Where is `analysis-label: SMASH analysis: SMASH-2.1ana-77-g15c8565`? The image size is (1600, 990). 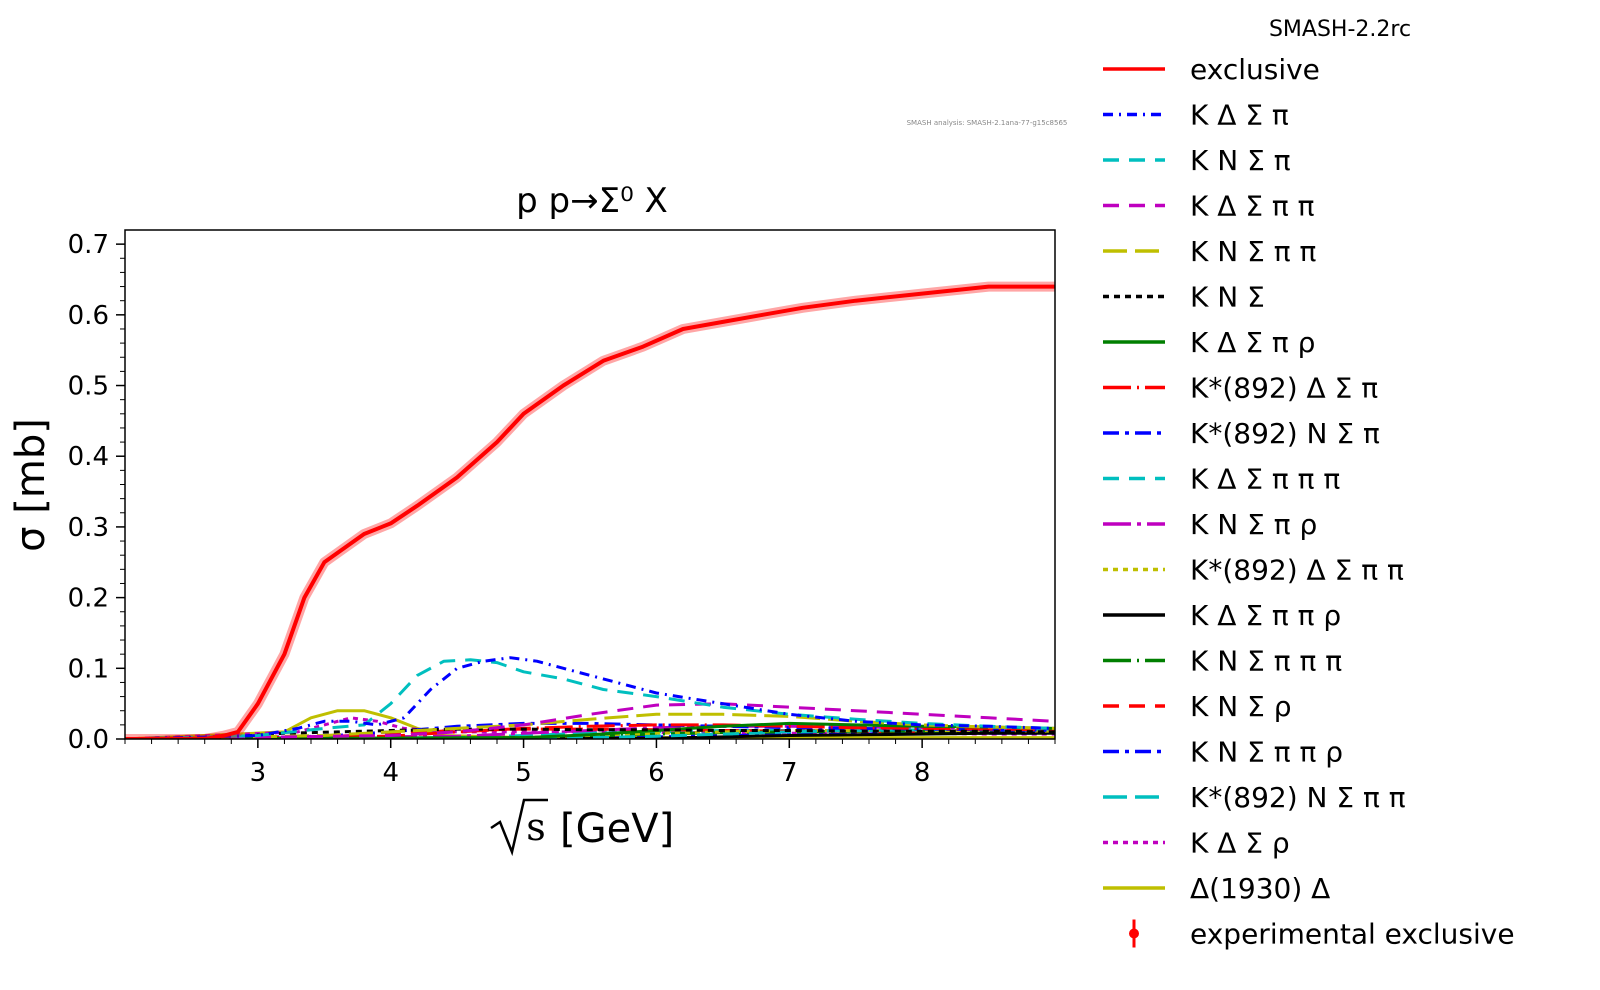
analysis-label: SMASH analysis: SMASH-2.1ana-77-g15c8565 is located at coordinates (987, 123).